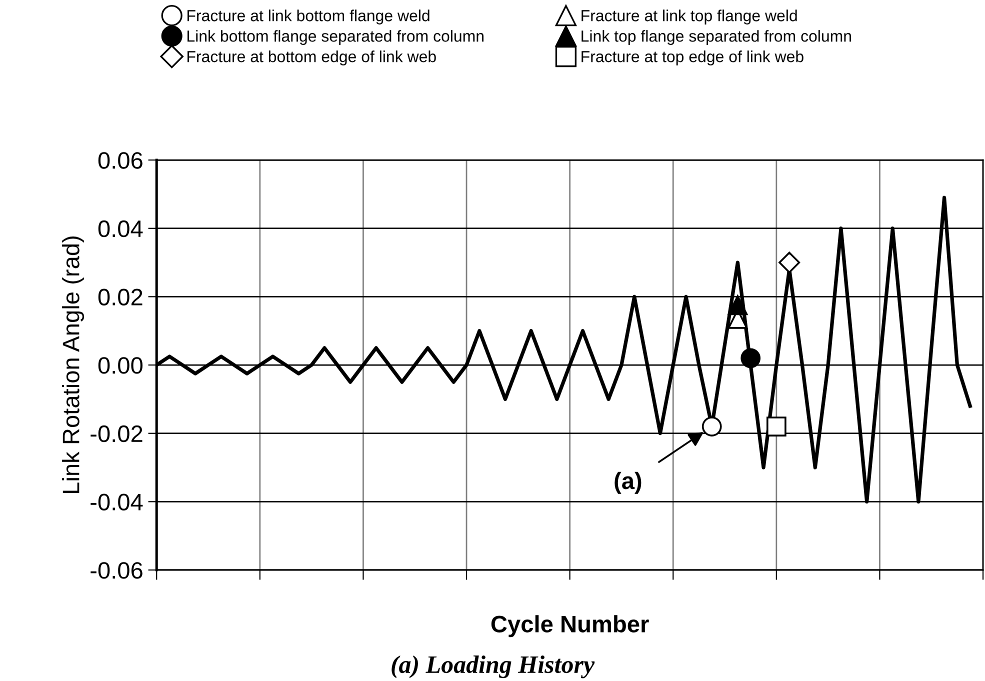  Describe the element at coordinates (120, 160) in the screenshot. I see `y-tick-label: 0.06` at that location.